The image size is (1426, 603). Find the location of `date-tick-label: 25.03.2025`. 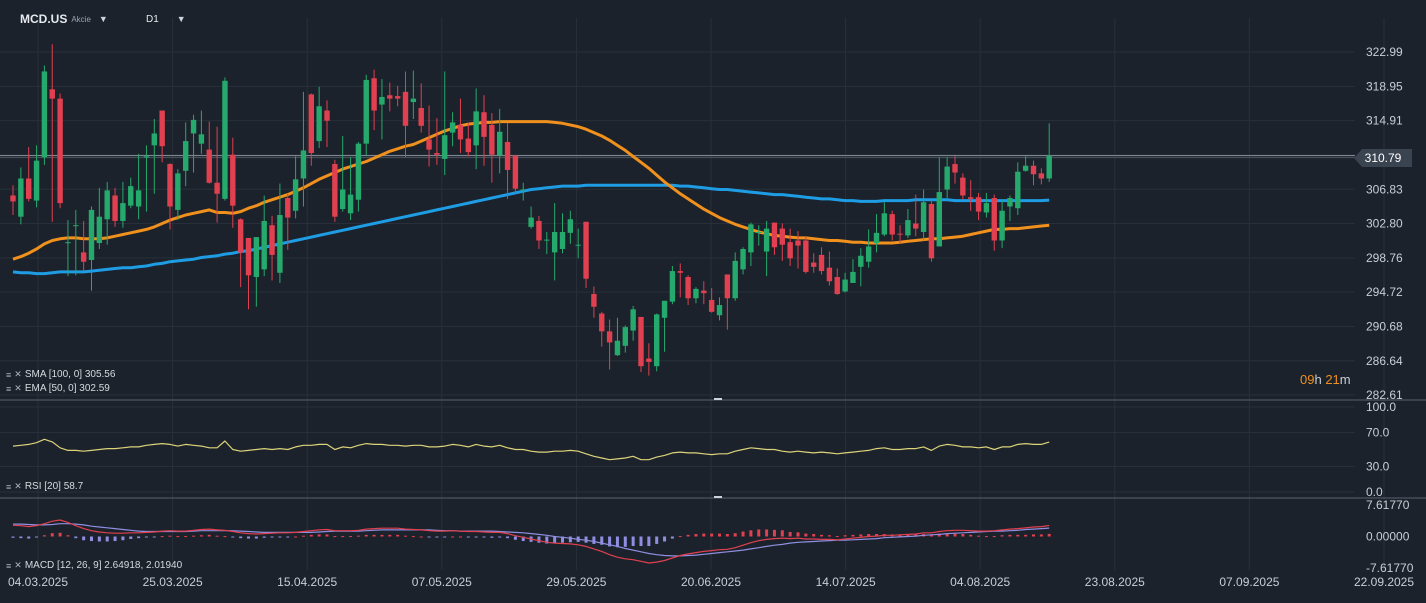

date-tick-label: 25.03.2025 is located at coordinates (173, 582).